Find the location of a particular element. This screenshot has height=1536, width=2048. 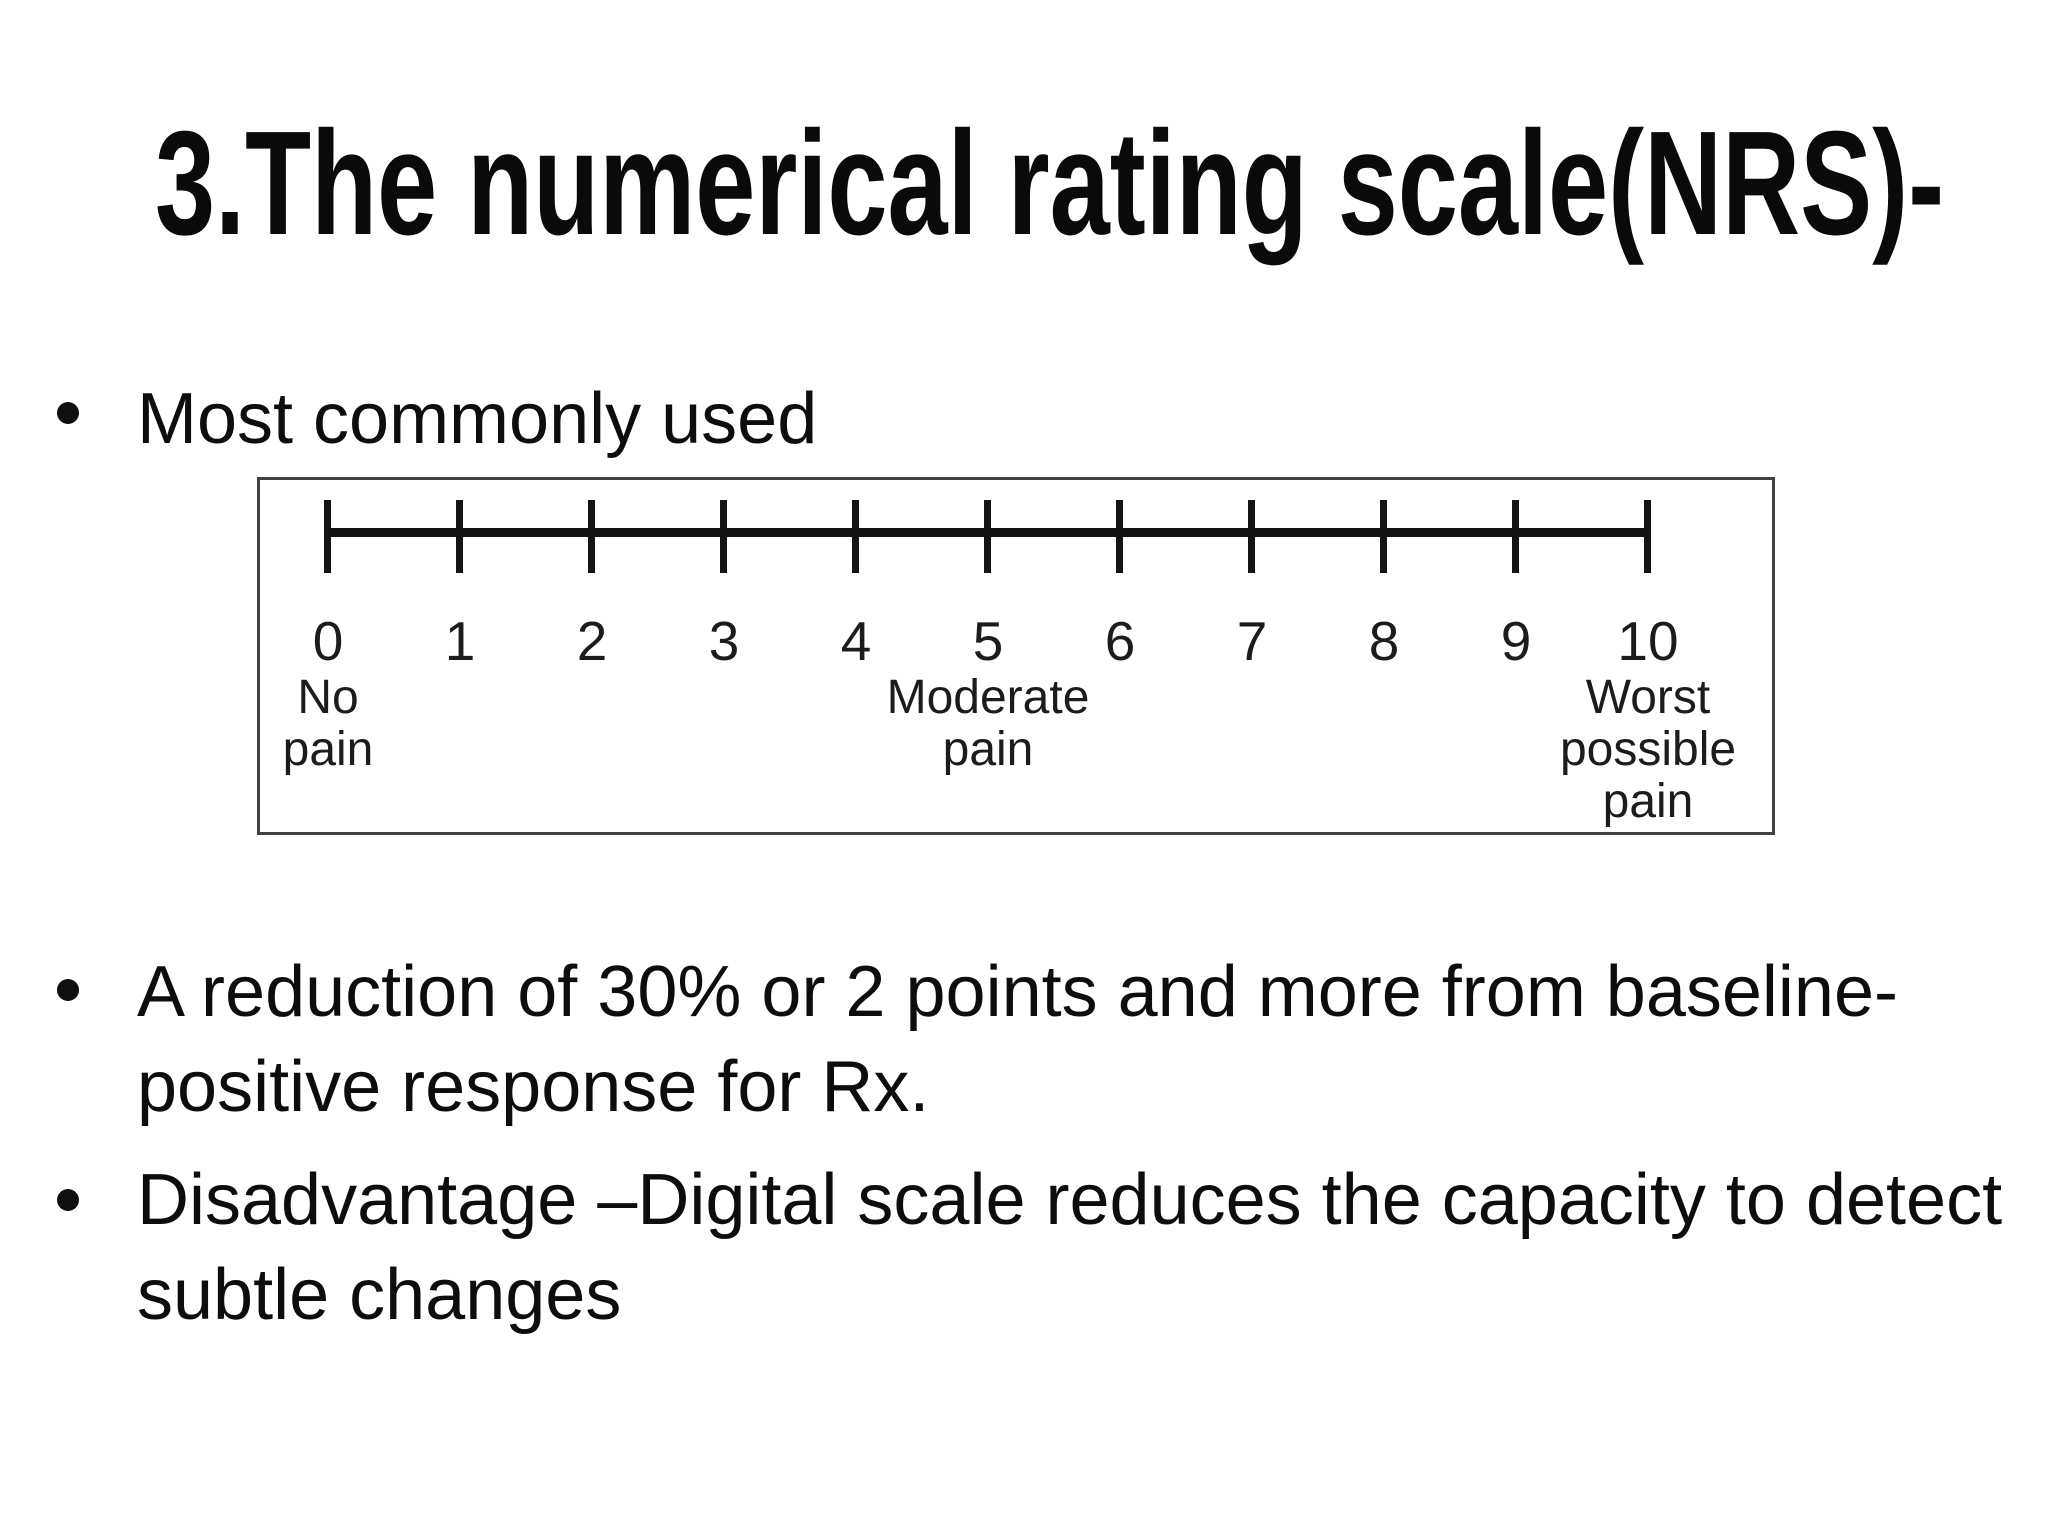

tick-label-7: 7 is located at coordinates (1252, 641).